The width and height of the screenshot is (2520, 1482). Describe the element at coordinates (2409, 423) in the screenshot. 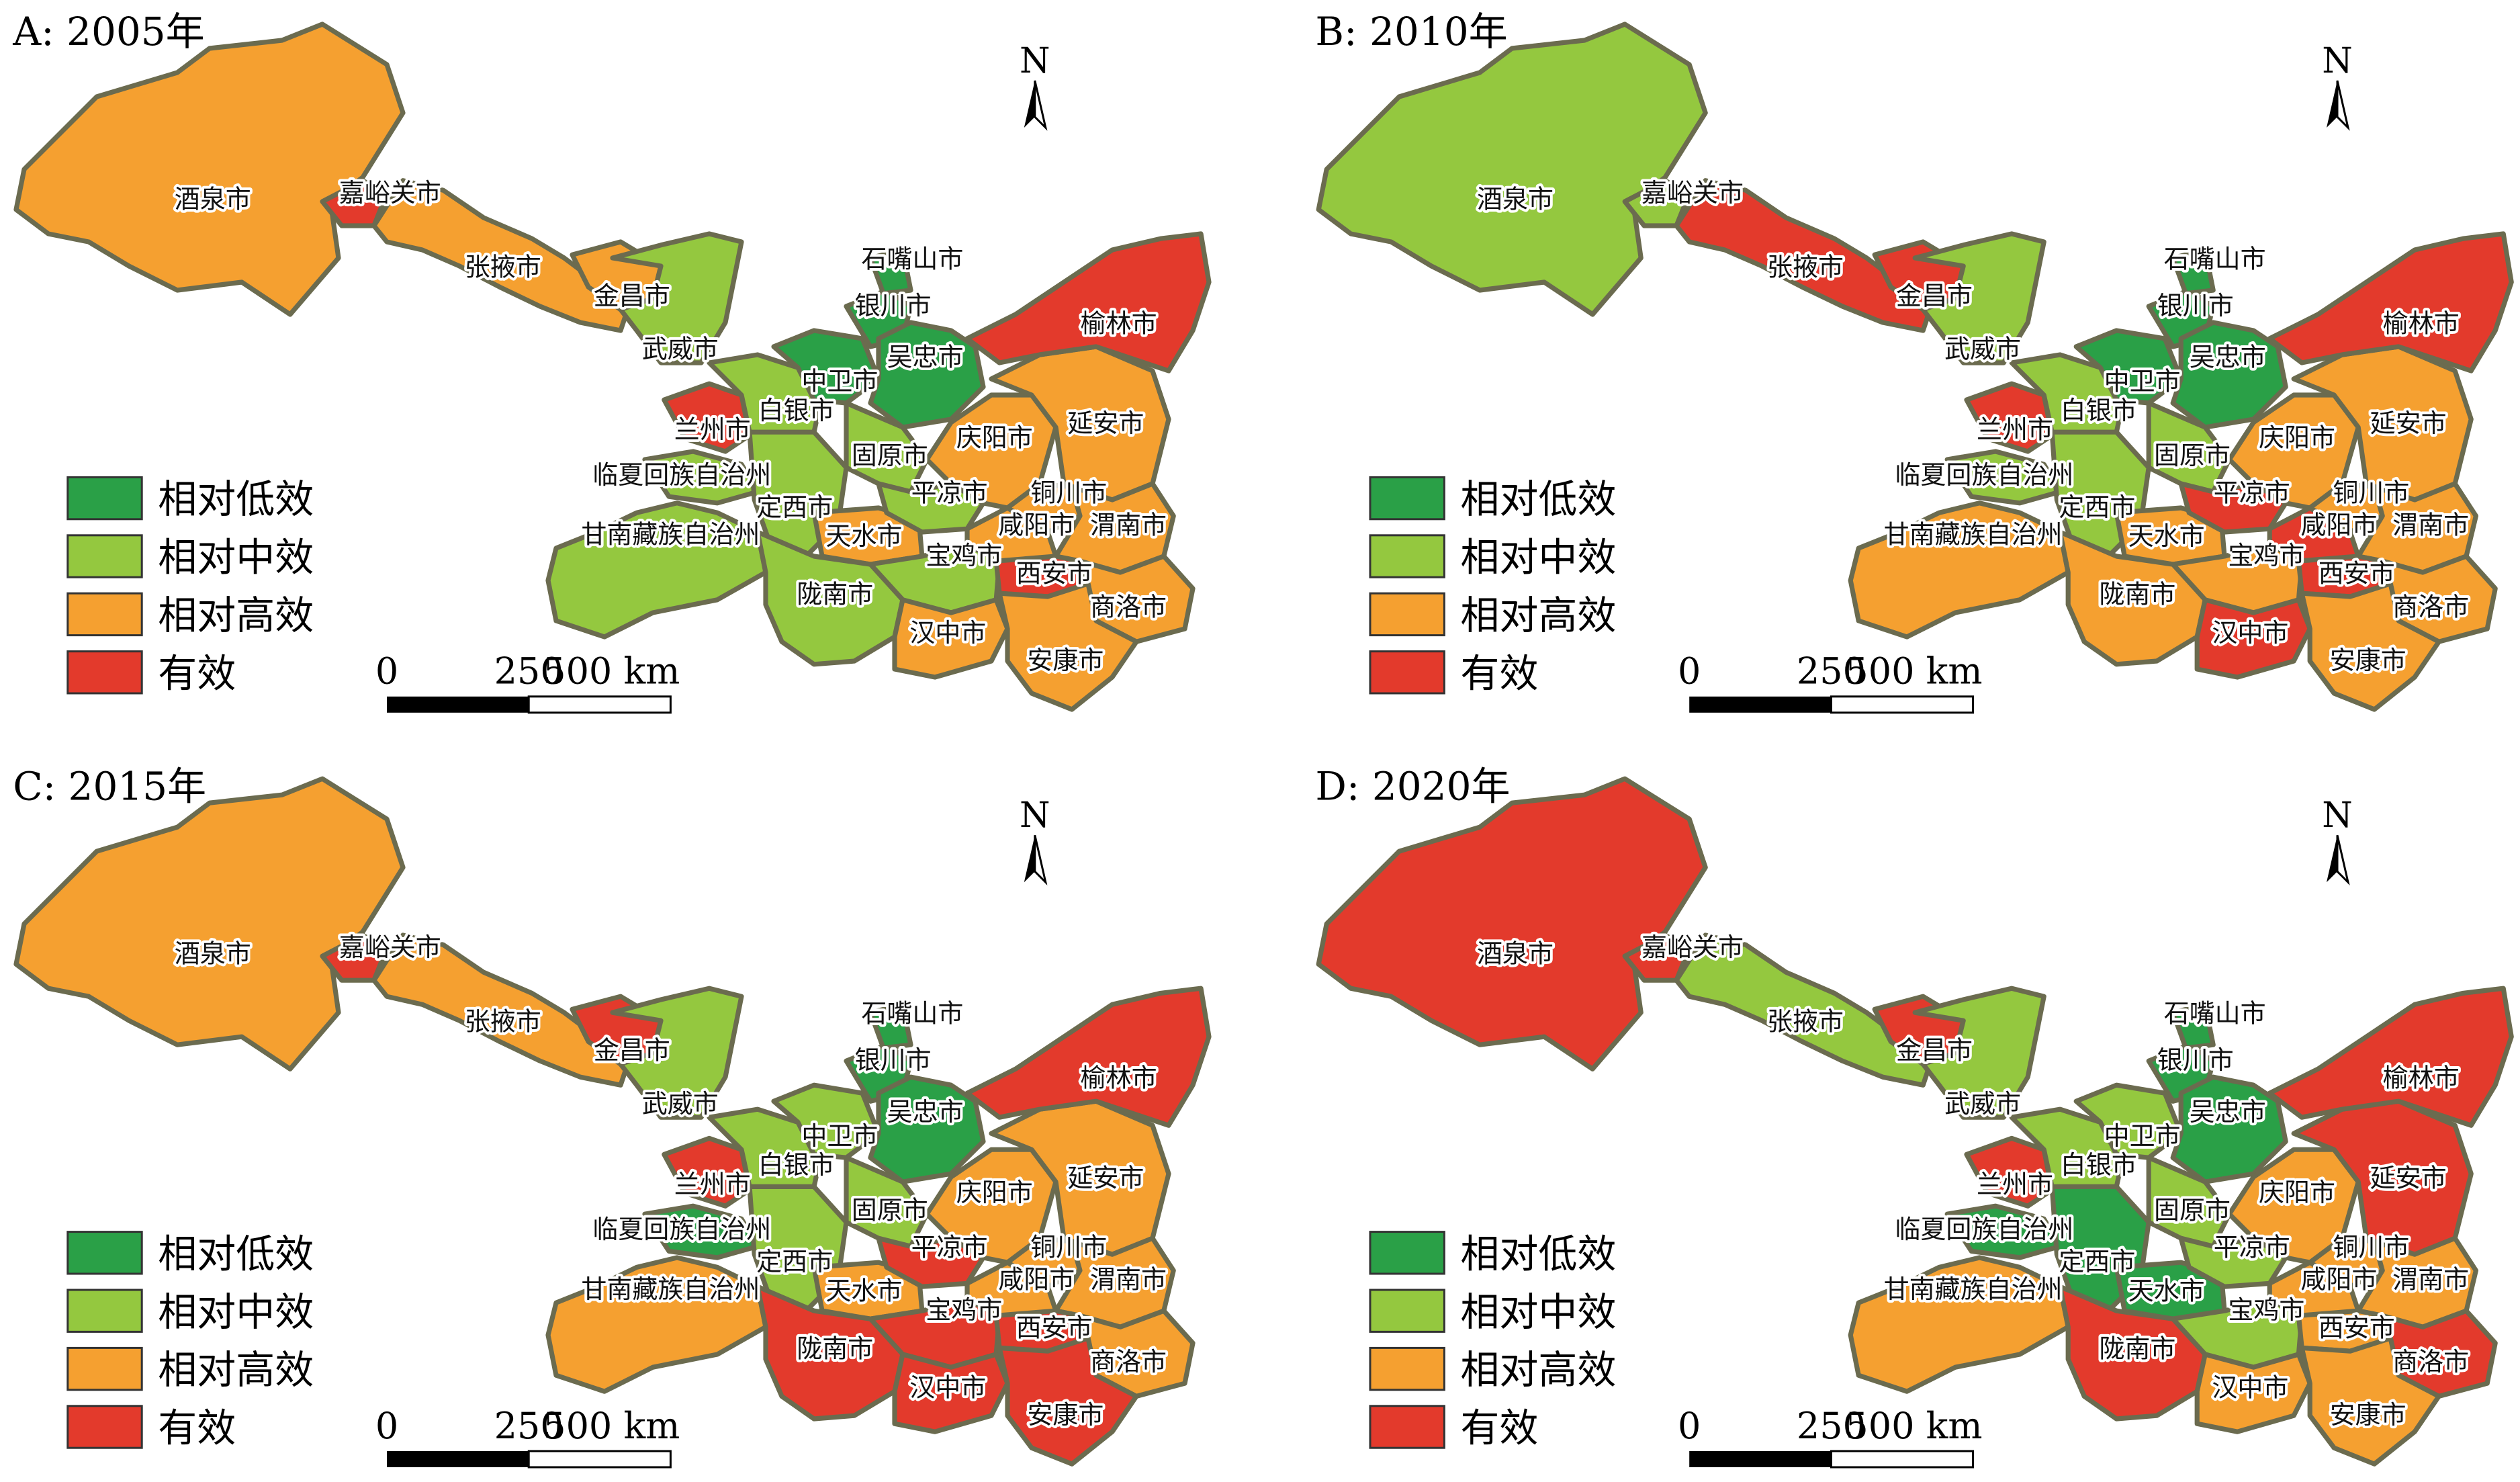

I see `city-label-yanan: 延安市` at that location.